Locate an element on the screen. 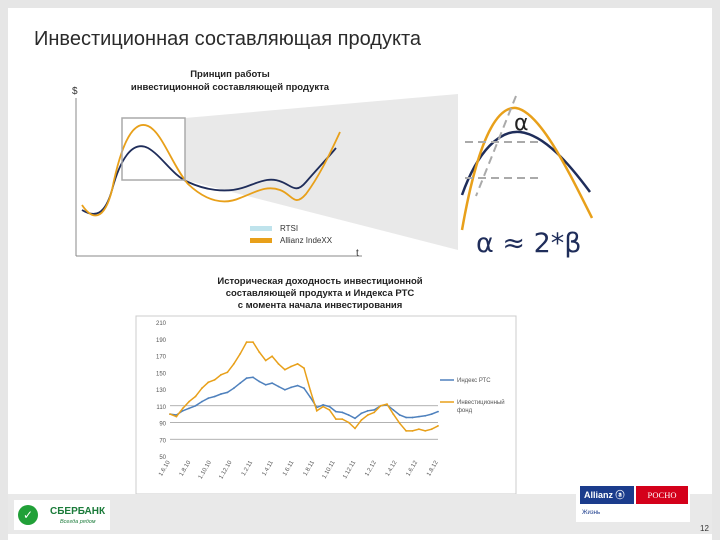  legend-label-indexx: Allianz IndeXX is located at coordinates (306, 240).